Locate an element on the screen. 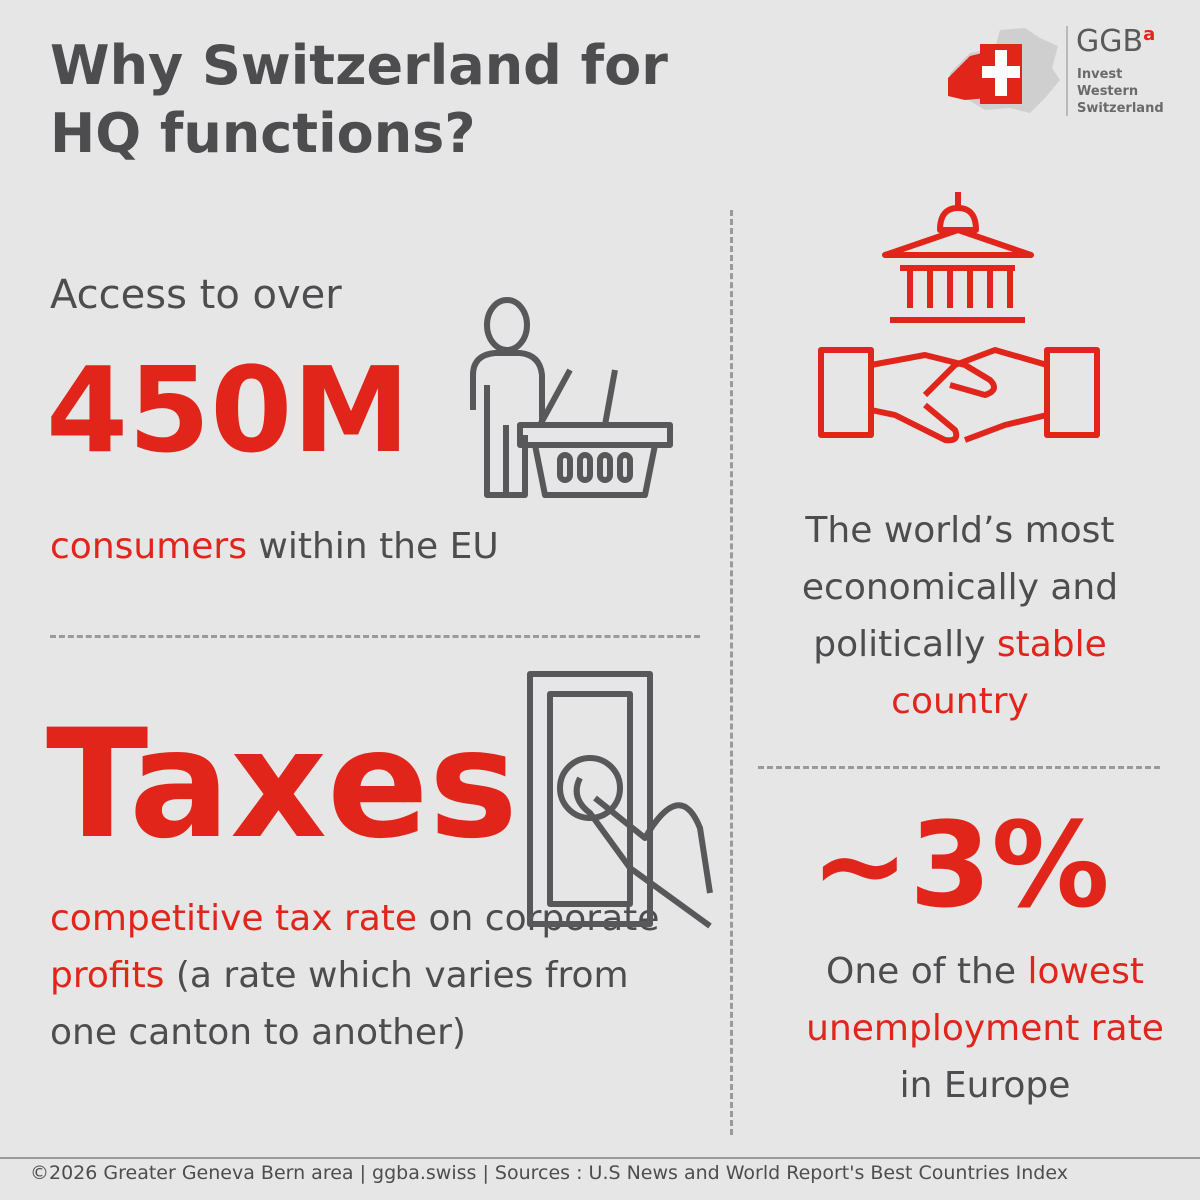 The image size is (1200, 1200). money-icon is located at coordinates (620, 800).